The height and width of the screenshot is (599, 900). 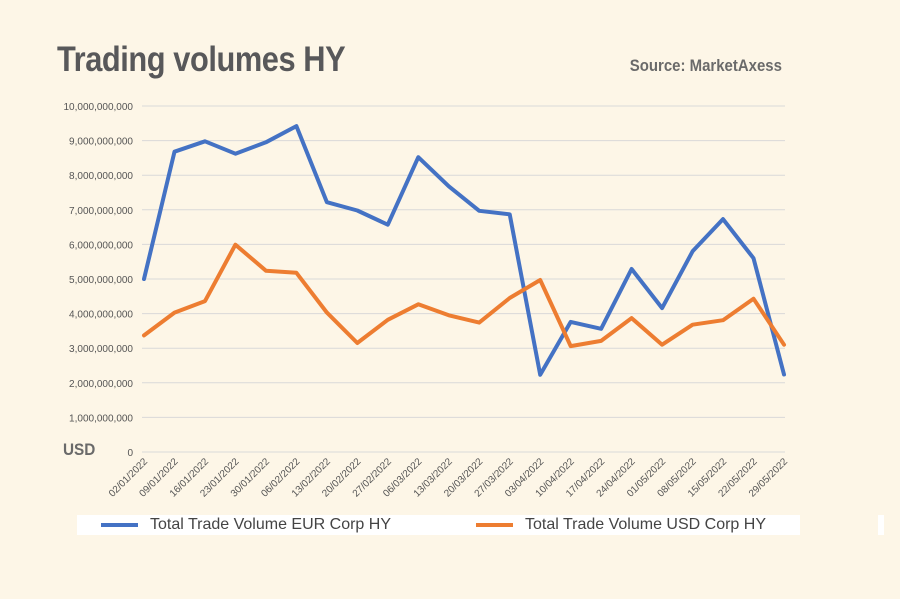 I want to click on y-tick-label: 3,000,000,000, so click(x=101, y=349).